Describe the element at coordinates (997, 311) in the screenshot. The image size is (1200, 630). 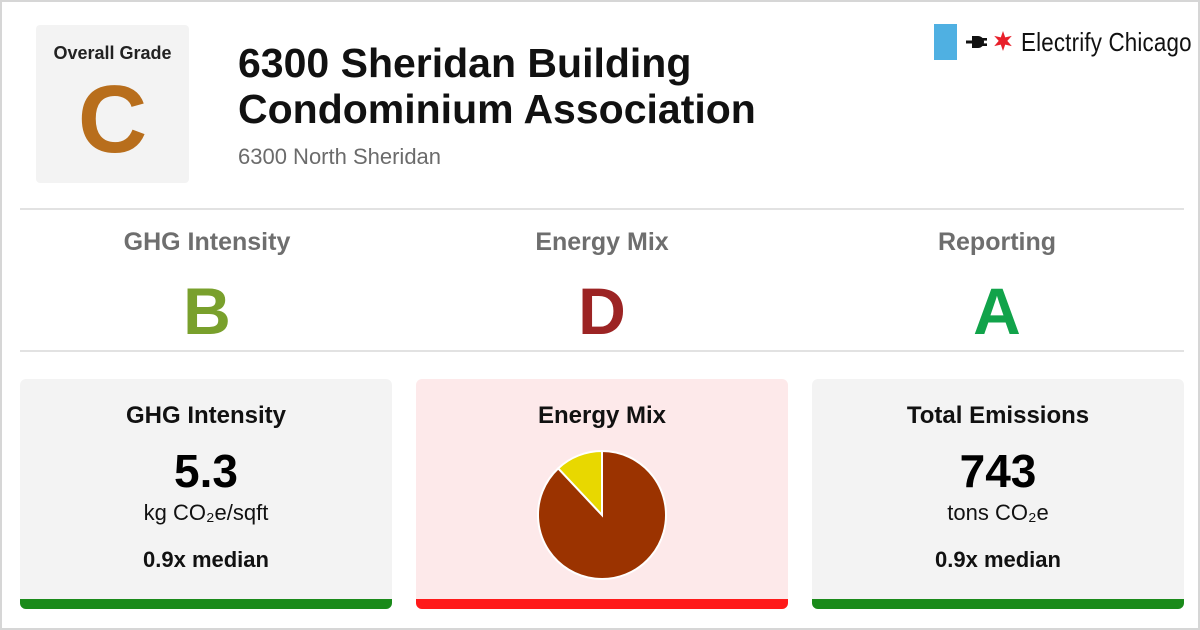
I see `subgrade-grade: A` at that location.